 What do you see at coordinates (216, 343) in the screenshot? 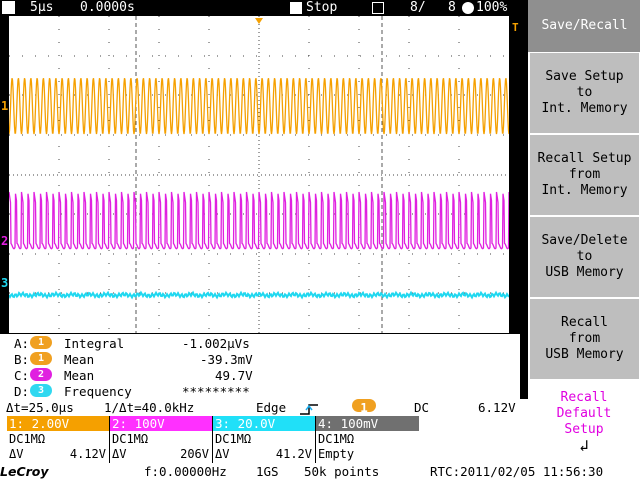
I see `measurement-value: -1.002µVs` at bounding box center [216, 343].